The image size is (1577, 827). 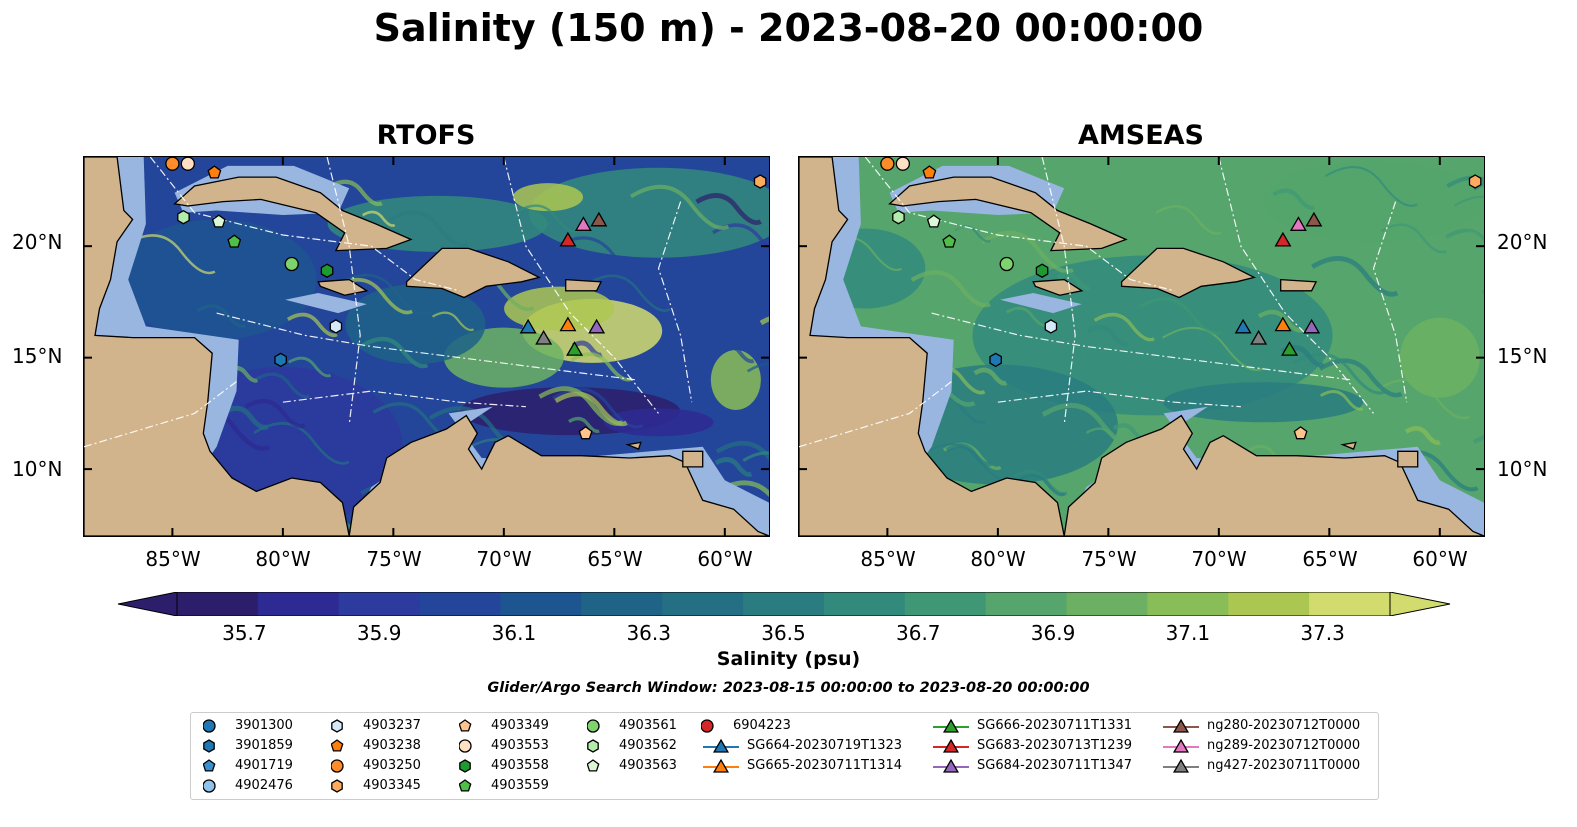 I want to click on hexagon-marker-icon, so click(x=337, y=726).